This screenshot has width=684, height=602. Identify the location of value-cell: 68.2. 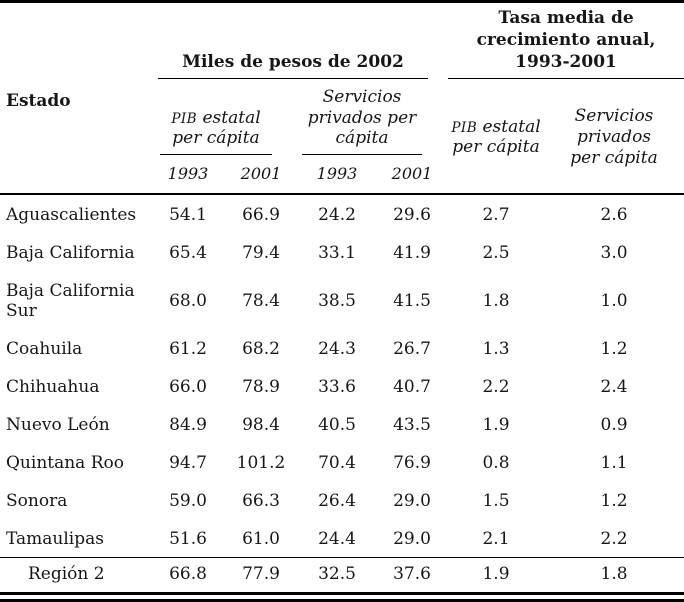
(261, 349).